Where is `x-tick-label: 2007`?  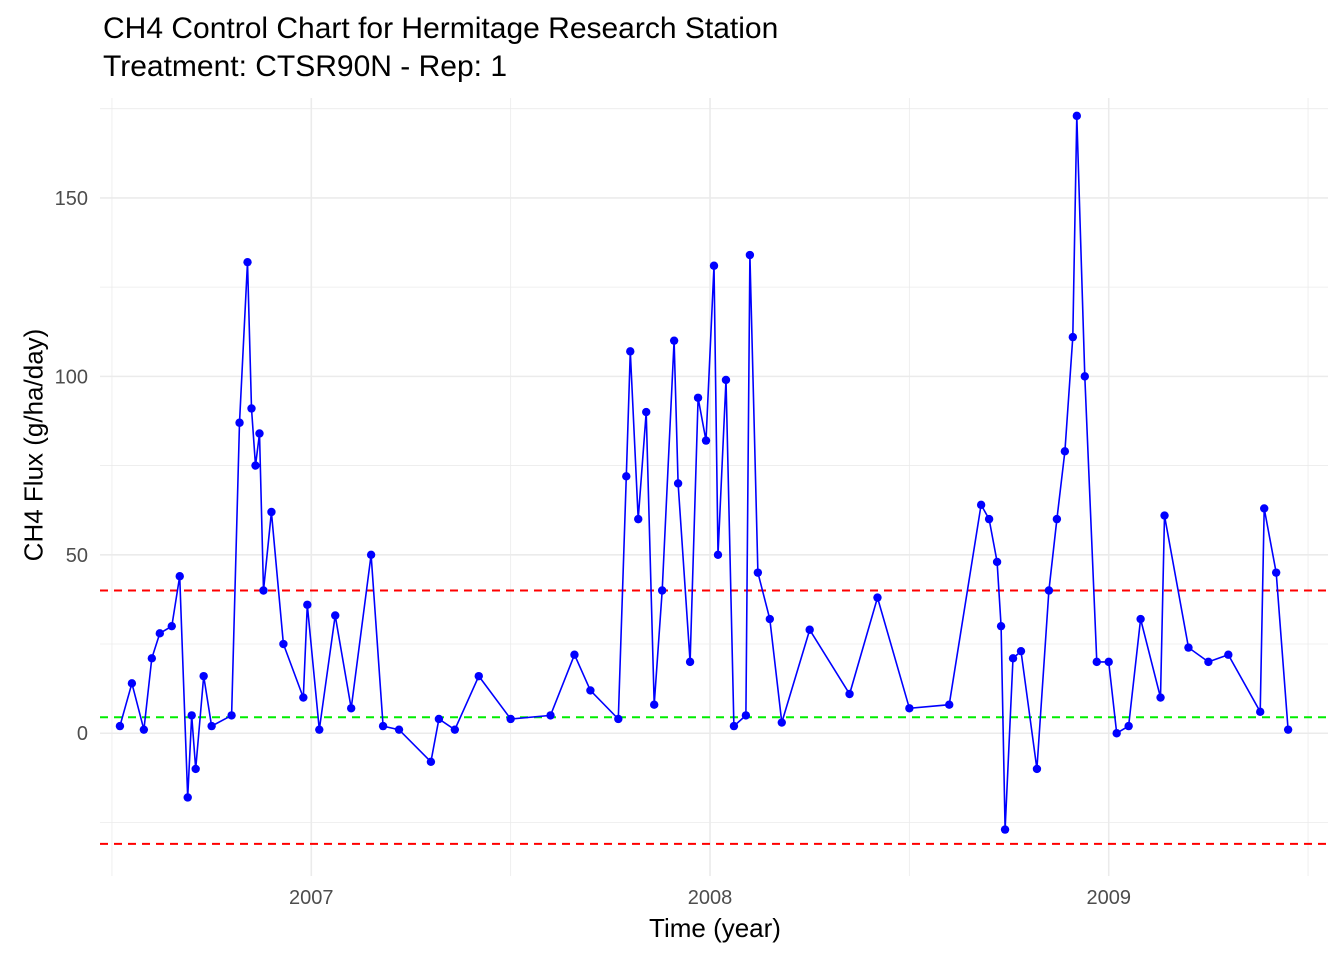
x-tick-label: 2007 is located at coordinates (311, 898).